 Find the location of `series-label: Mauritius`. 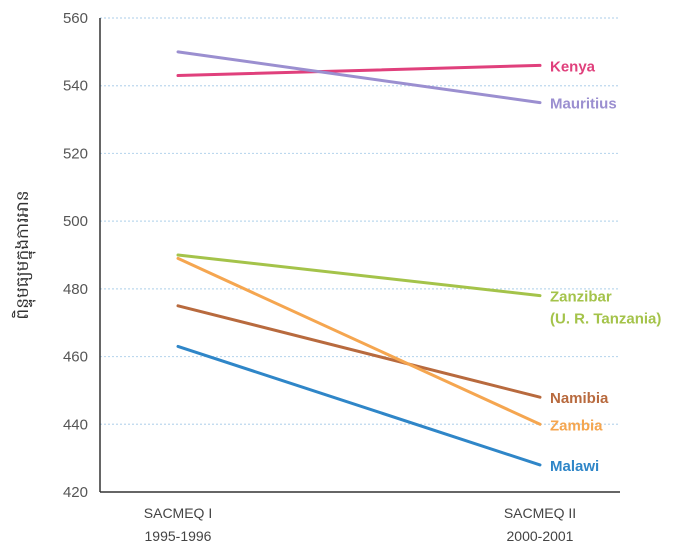

series-label: Mauritius is located at coordinates (583, 104).